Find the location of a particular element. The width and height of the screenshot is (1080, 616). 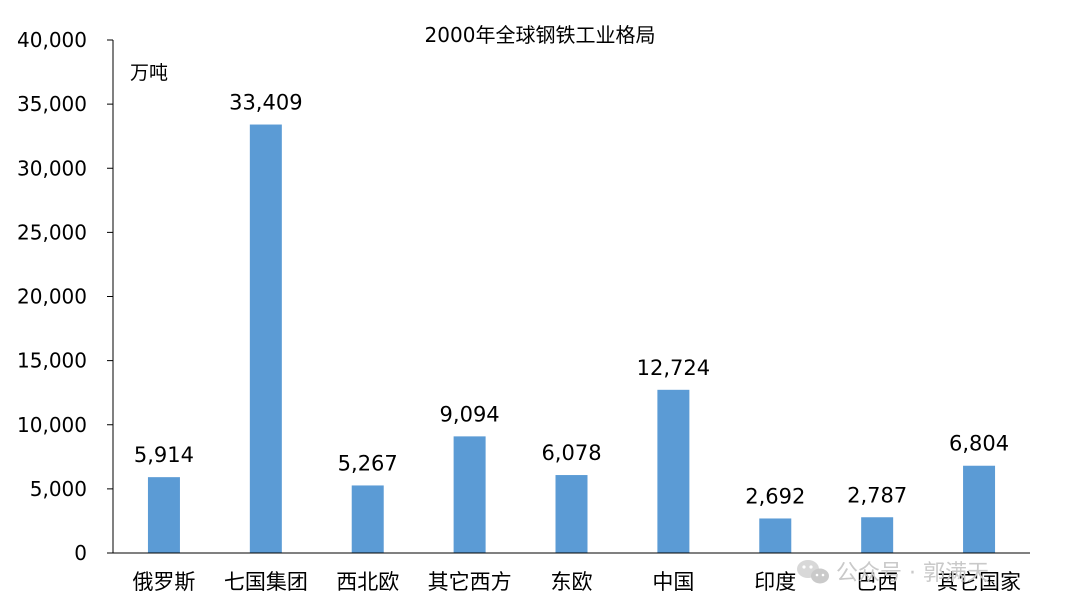

x-axis-labels: 俄罗斯 七国集团 西北欧 其它西方 东欧 中国 印度 巴西 其它国家 is located at coordinates (576, 582).